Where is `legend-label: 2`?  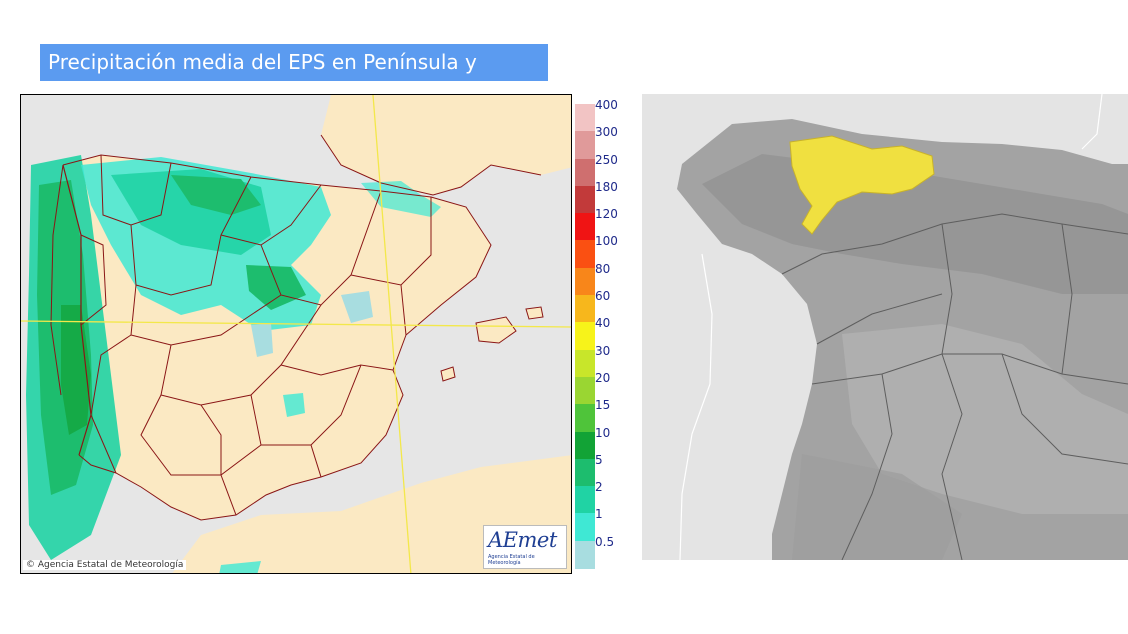 legend-label: 2 is located at coordinates (599, 487).